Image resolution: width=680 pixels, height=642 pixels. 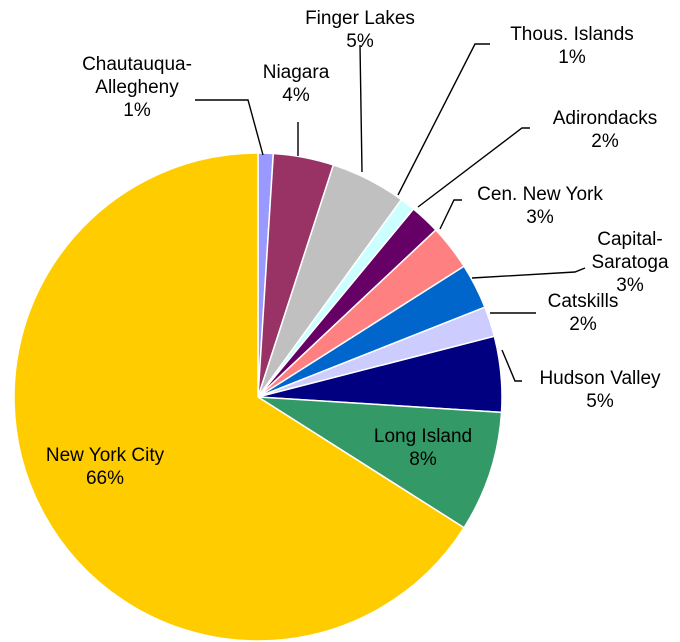 What do you see at coordinates (511, 365) in the screenshot?
I see `leader-line-hudson-valley` at bounding box center [511, 365].